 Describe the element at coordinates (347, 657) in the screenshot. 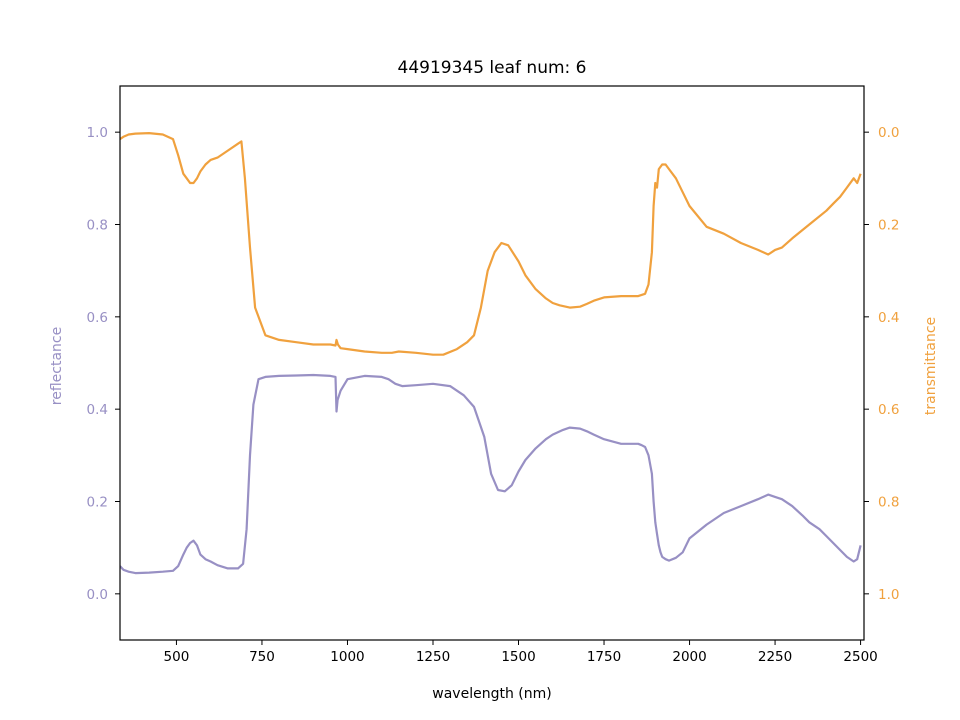

I see `x-tick-label: 1000` at that location.